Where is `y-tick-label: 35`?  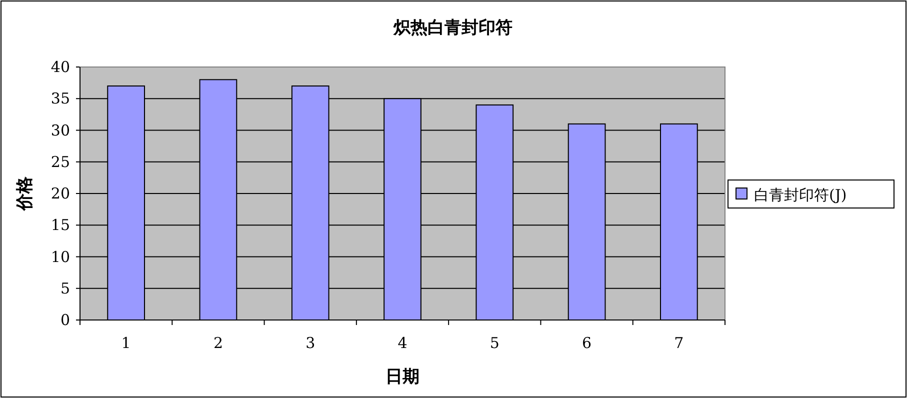 y-tick-label: 35 is located at coordinates (60, 99).